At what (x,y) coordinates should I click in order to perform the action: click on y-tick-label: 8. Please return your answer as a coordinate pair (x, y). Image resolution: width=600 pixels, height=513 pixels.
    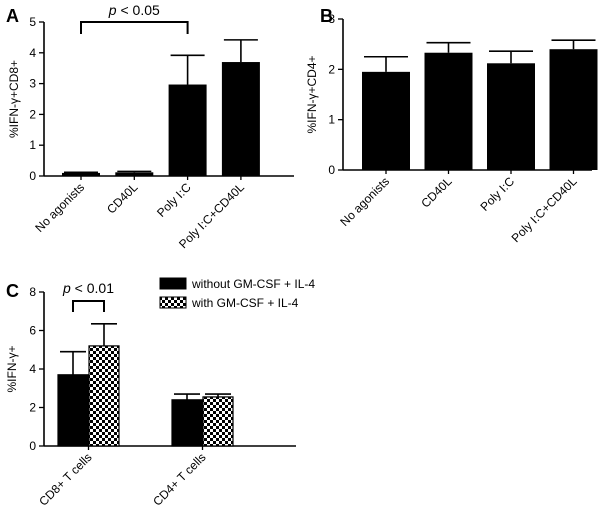
    Looking at the image, I should click on (32, 292).